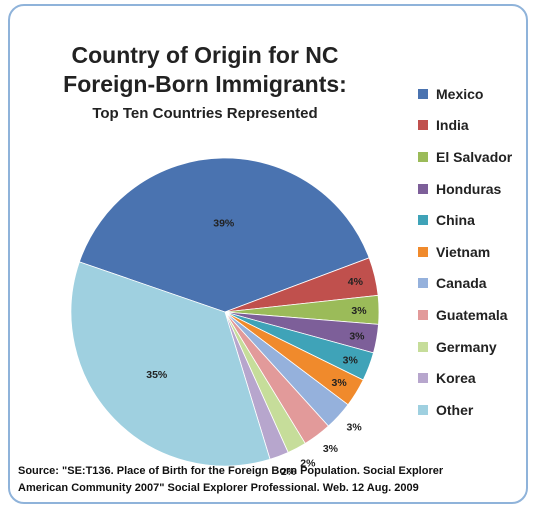  Describe the element at coordinates (289, 472) in the screenshot. I see `data-label-korea: 2%` at that location.